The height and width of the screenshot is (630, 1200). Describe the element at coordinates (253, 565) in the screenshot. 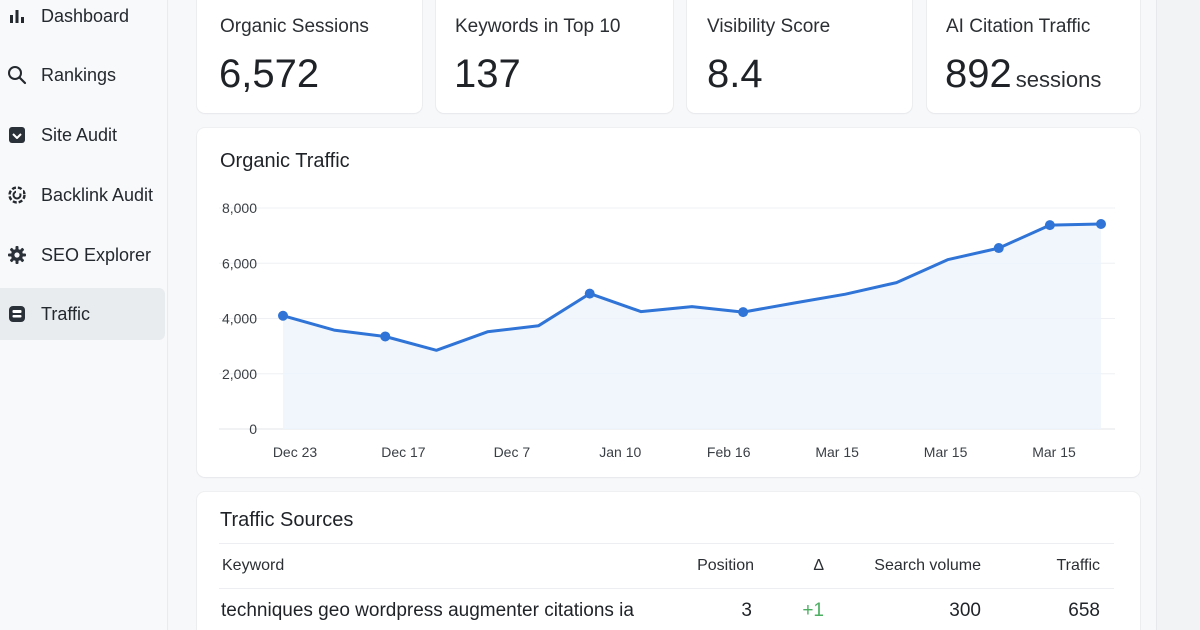

I see `column-header-keyword: Keyword` at that location.